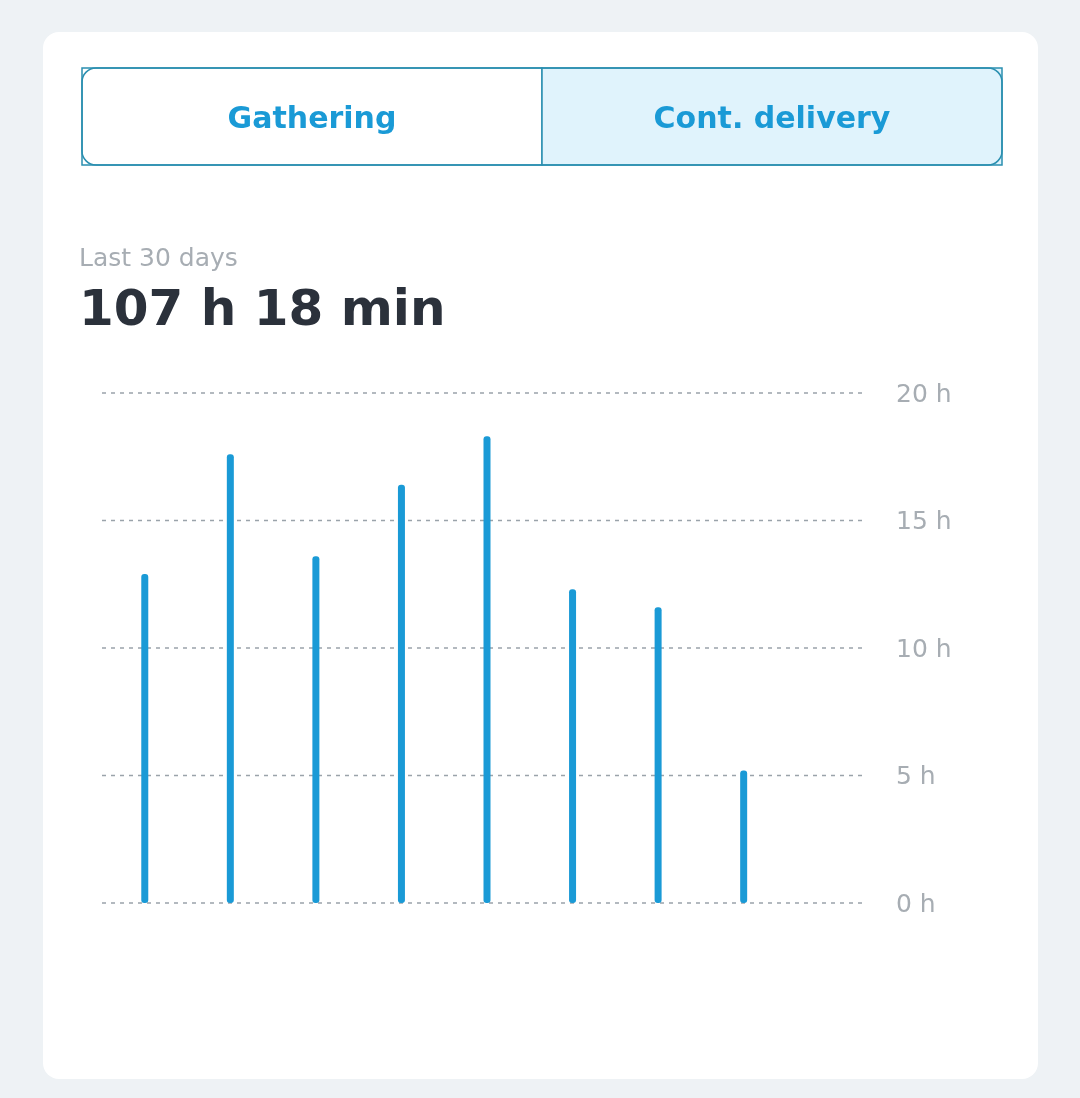  Describe the element at coordinates (158, 257) in the screenshot. I see `chart-subtitle: Last 30 days` at that location.